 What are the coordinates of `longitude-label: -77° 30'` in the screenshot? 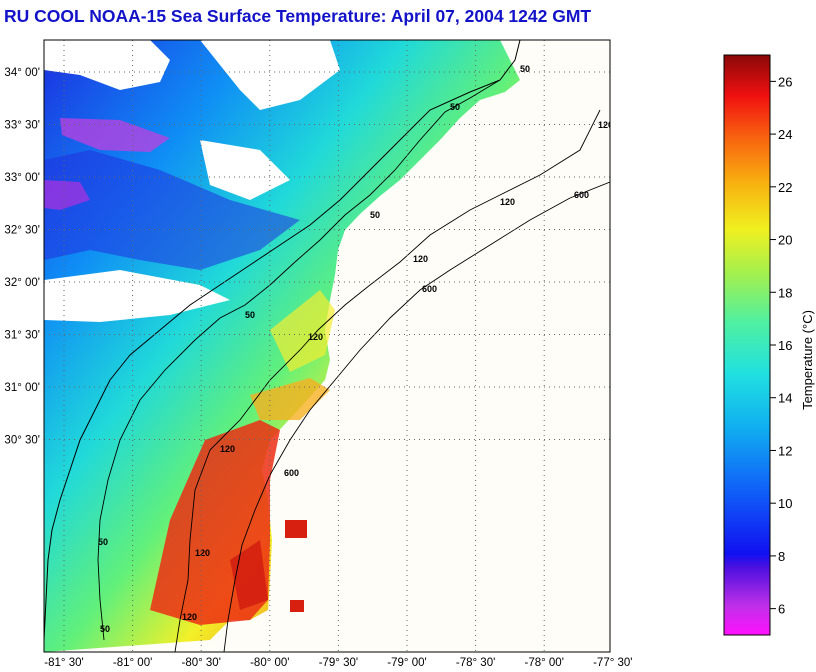 It's located at (612, 663).